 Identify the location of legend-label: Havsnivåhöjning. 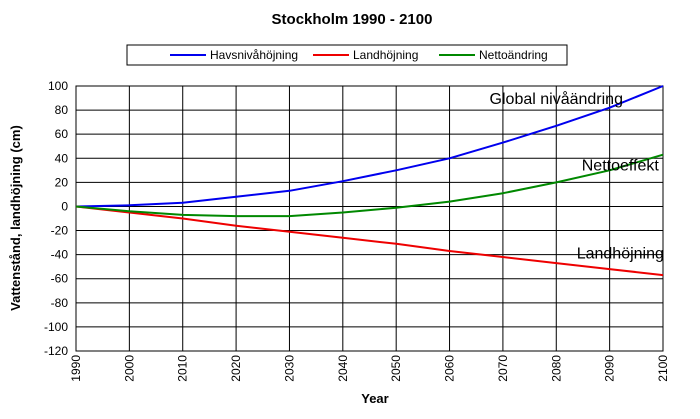
(254, 55).